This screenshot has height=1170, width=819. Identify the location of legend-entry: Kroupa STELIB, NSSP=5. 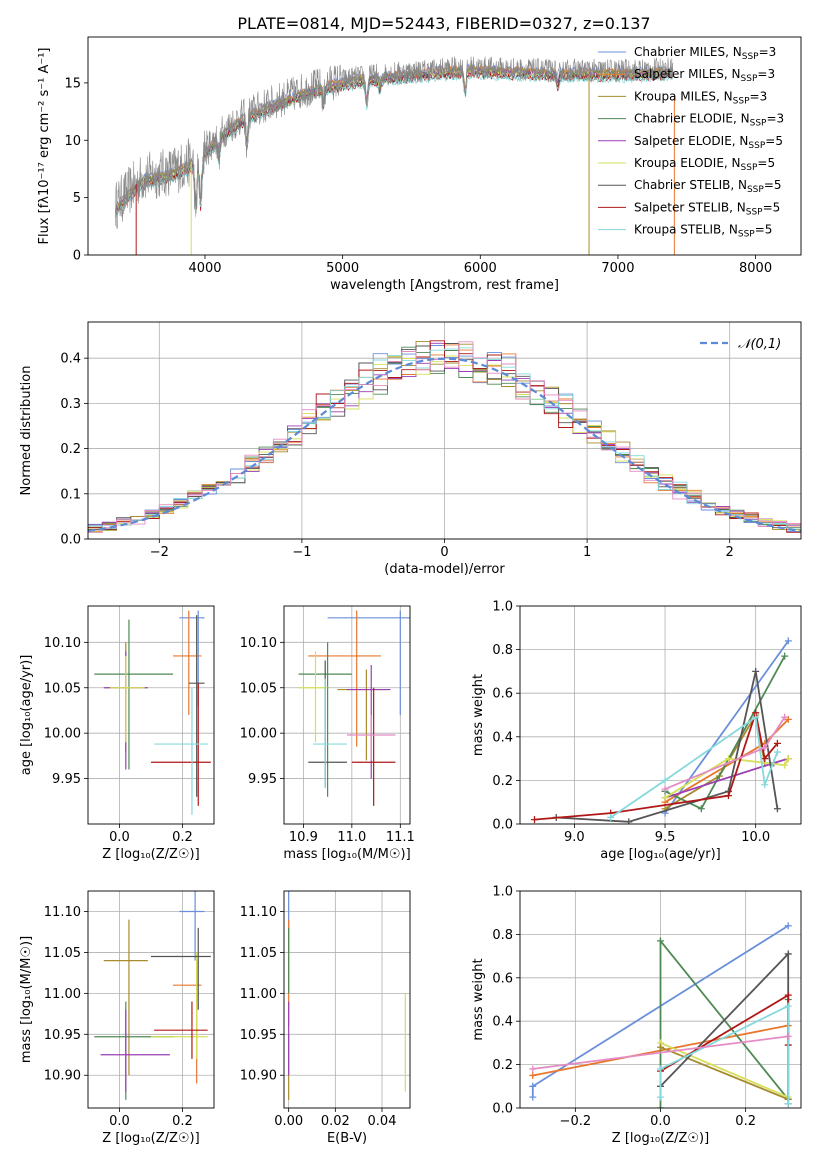
(703, 231).